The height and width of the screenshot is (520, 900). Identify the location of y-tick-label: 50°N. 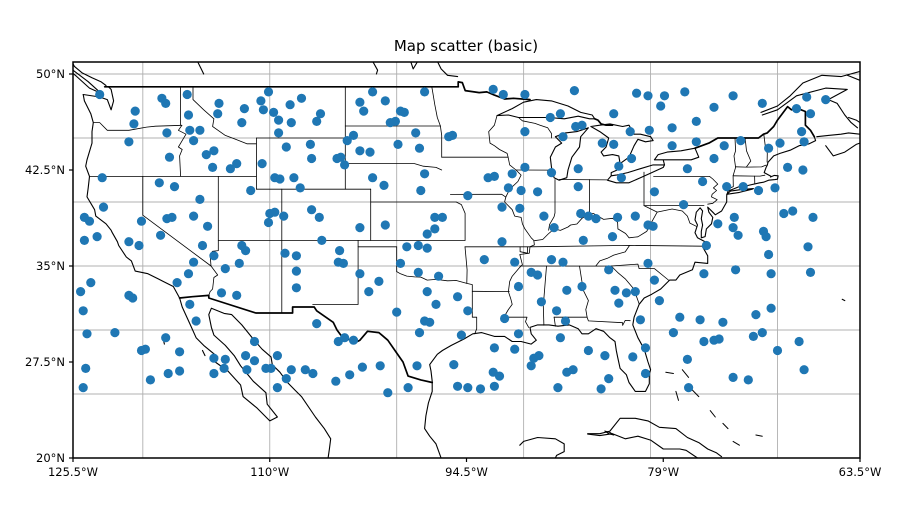
(50, 74).